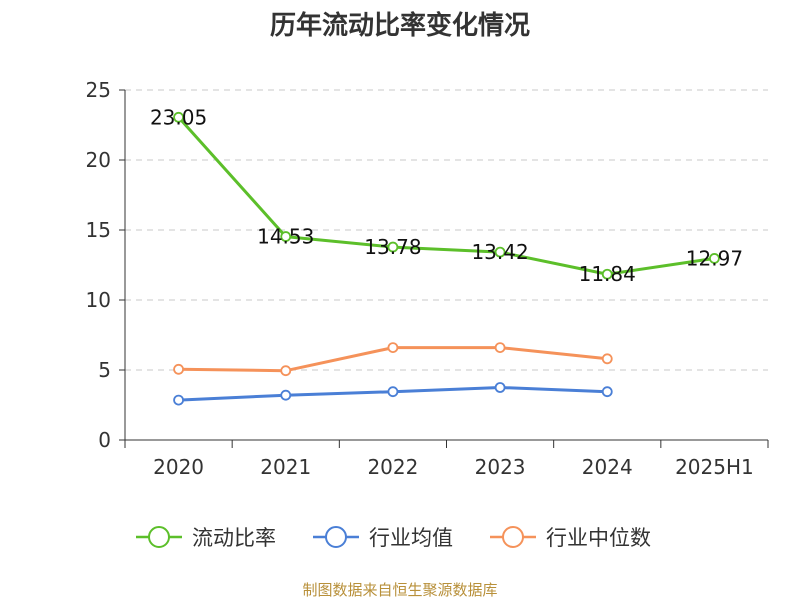 The image size is (800, 600). Describe the element at coordinates (98, 90) in the screenshot. I see `y-tick-label: 25` at that location.